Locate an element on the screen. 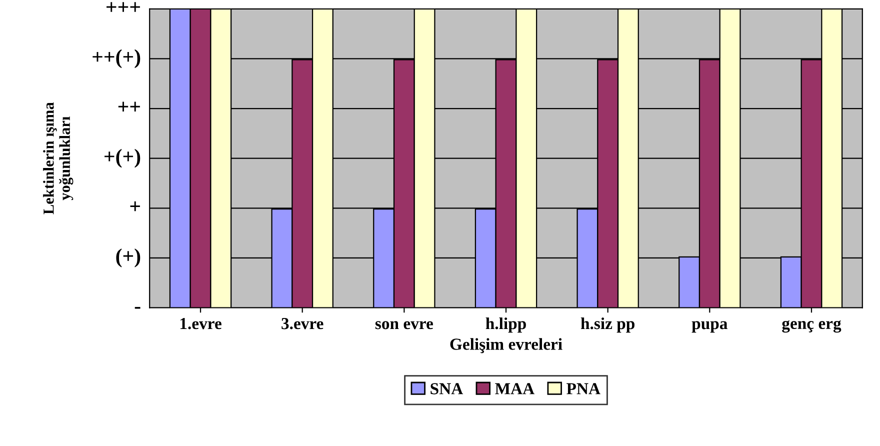 The height and width of the screenshot is (446, 880). legend-label: MAA is located at coordinates (514, 388).